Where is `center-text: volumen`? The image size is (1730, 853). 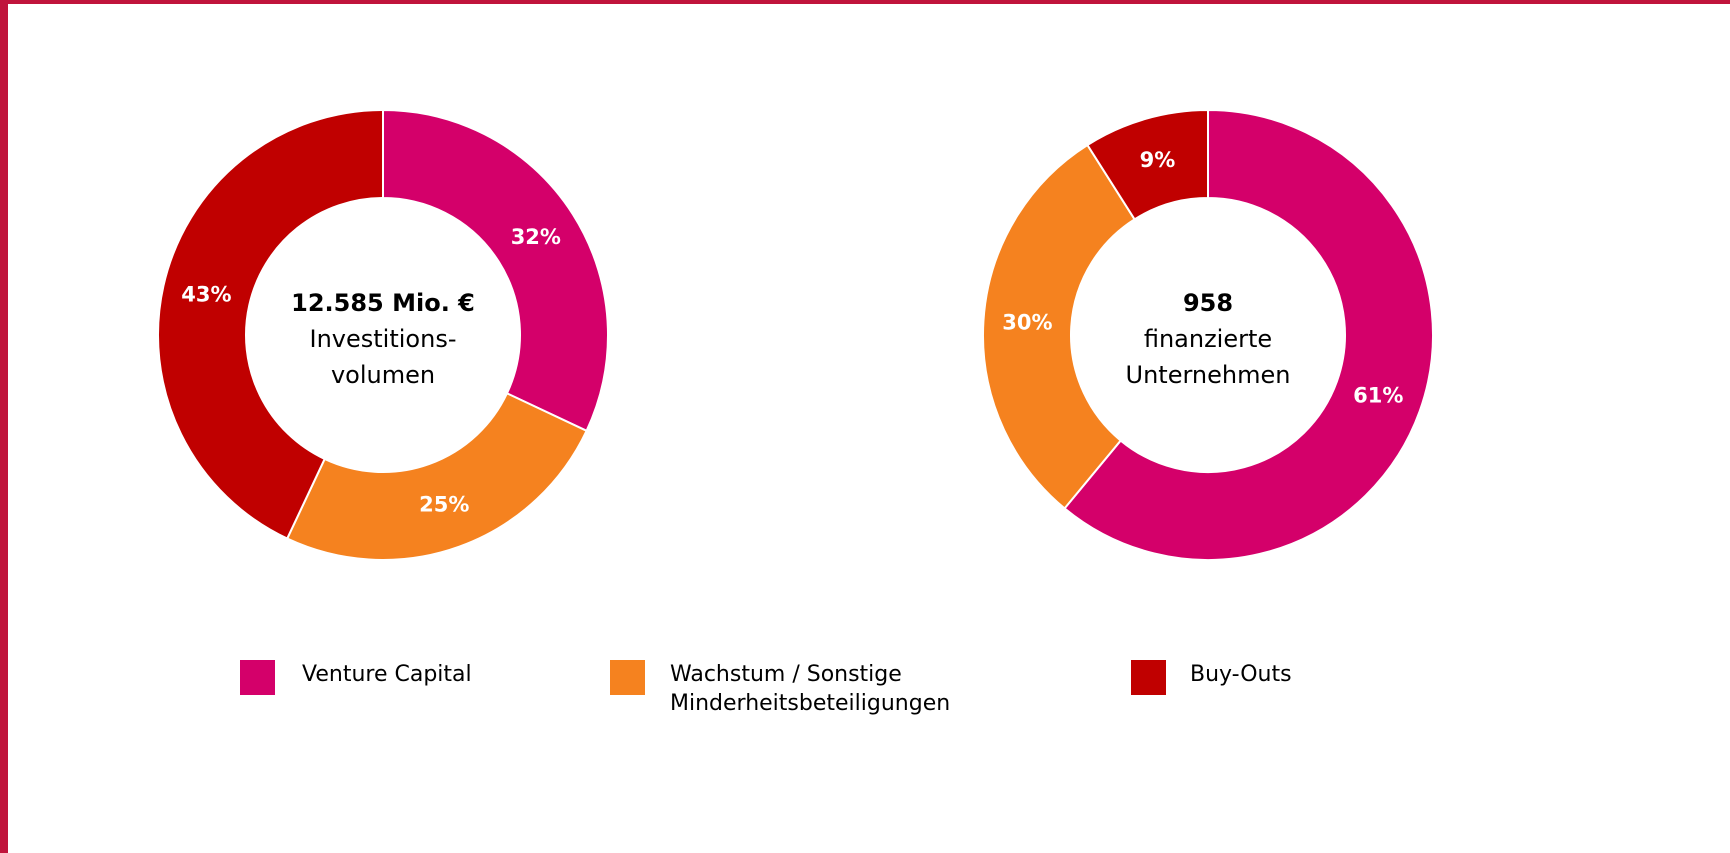
center-text: volumen is located at coordinates (383, 375).